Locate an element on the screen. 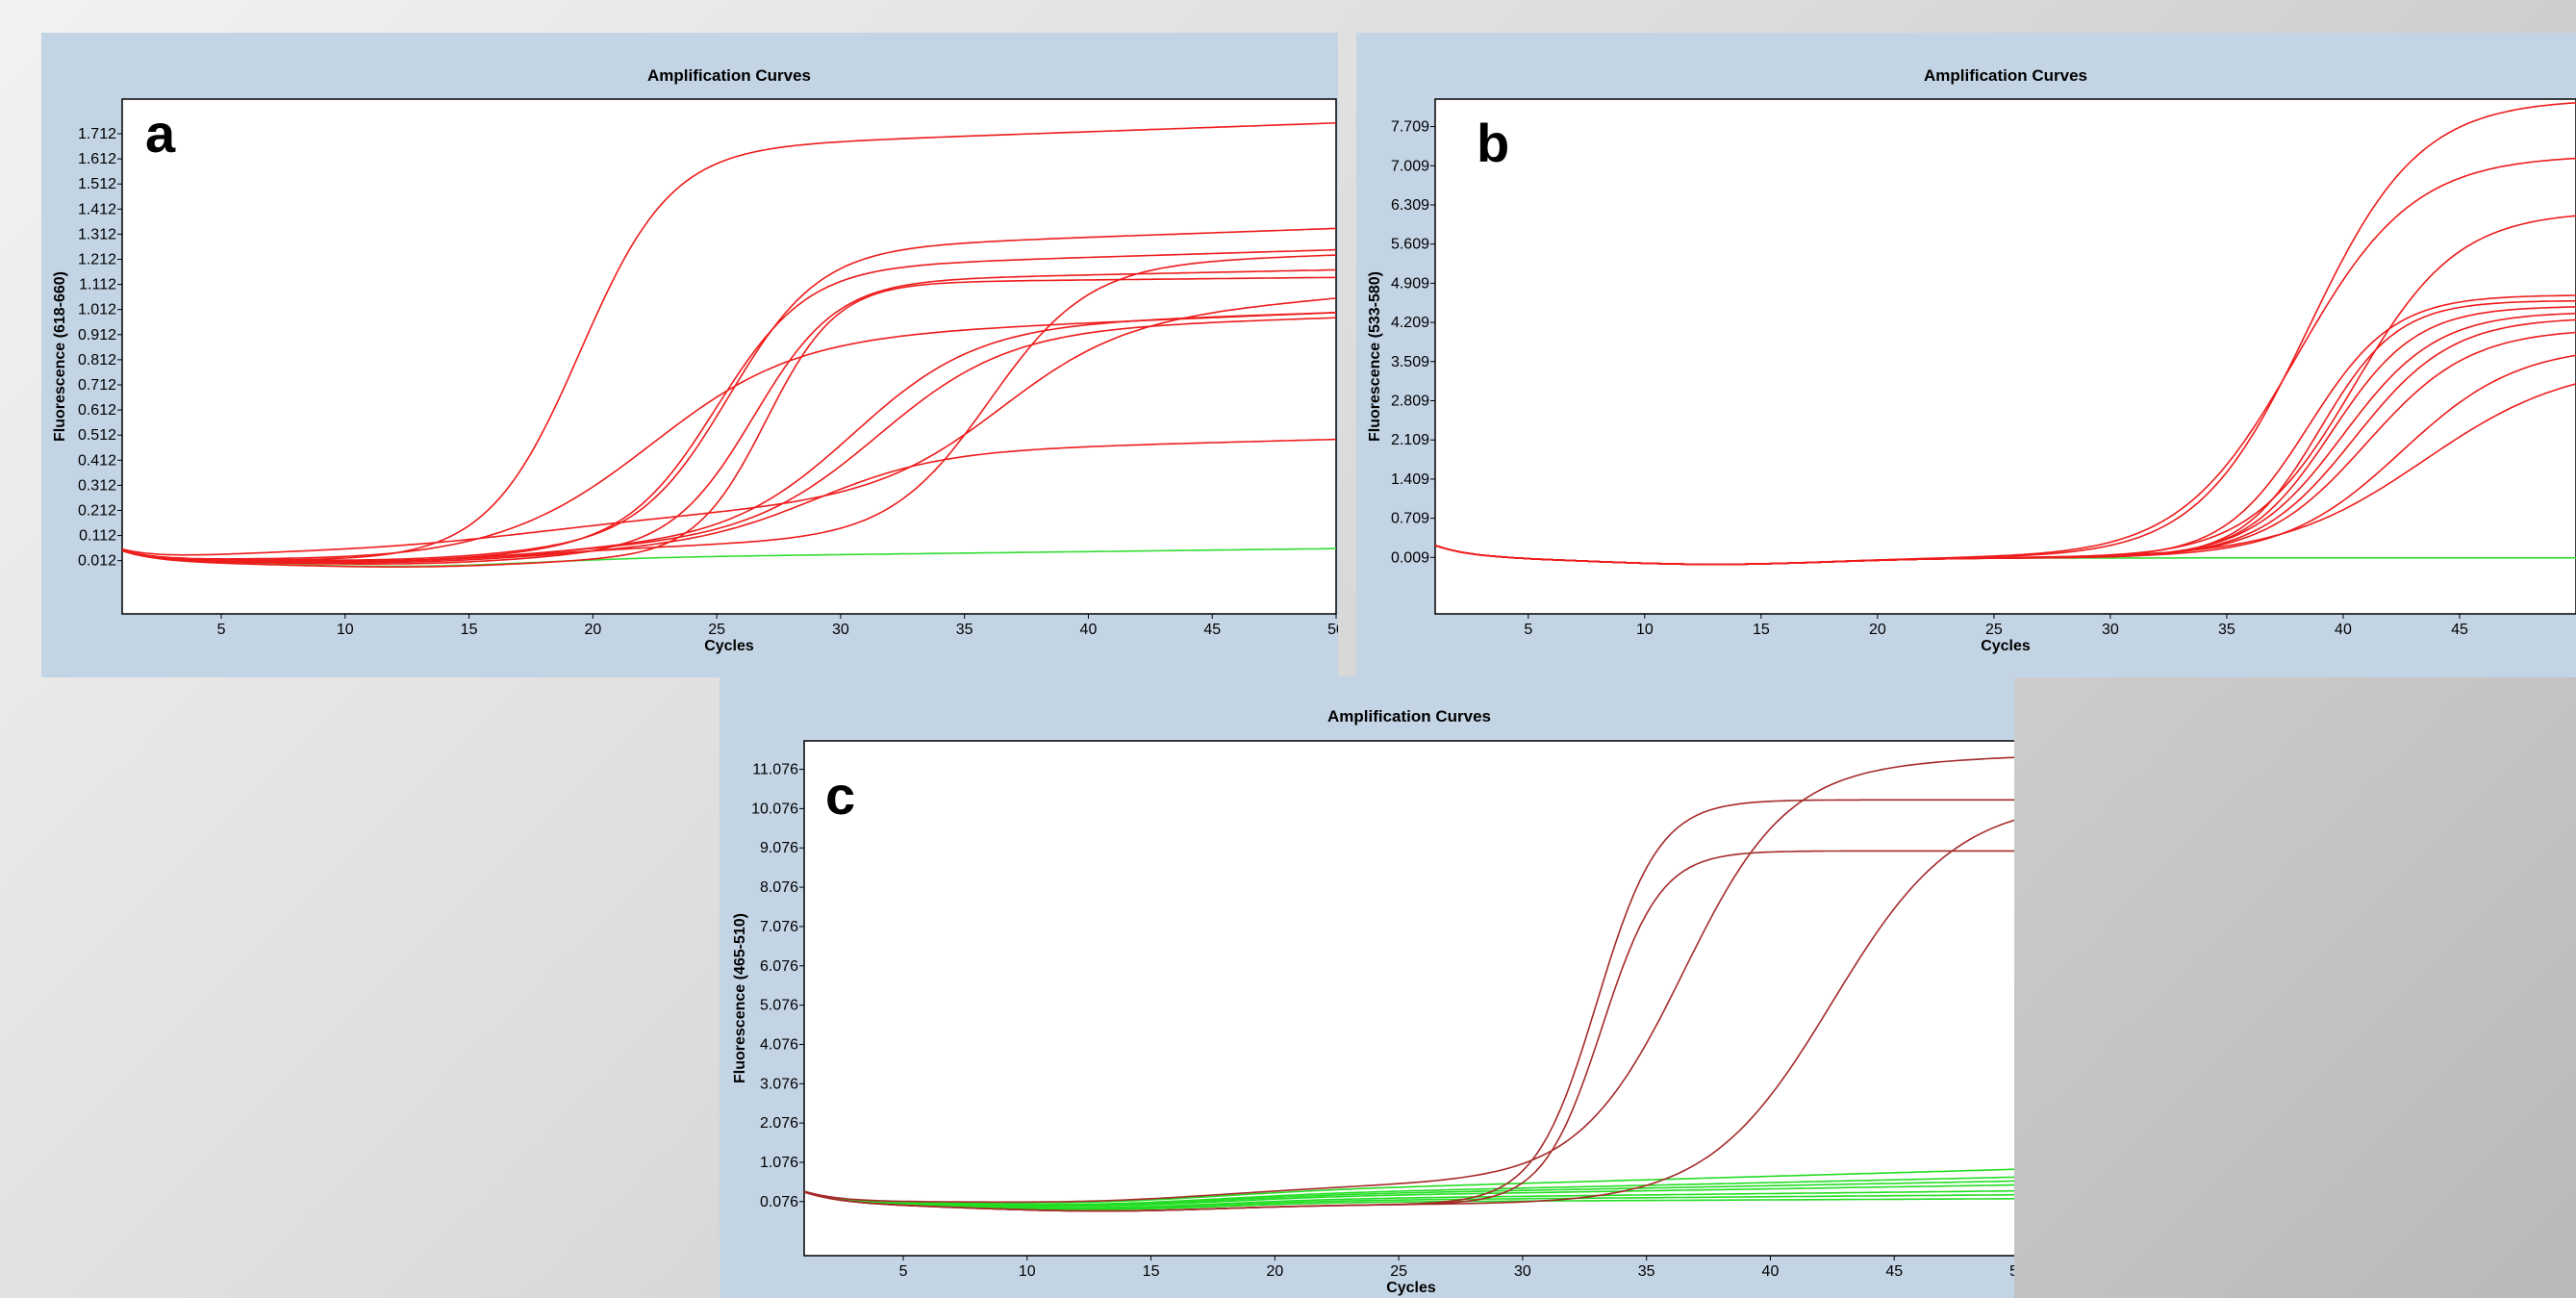 This screenshot has width=2576, height=1298. y-tick-label: 7.709 is located at coordinates (1410, 128).